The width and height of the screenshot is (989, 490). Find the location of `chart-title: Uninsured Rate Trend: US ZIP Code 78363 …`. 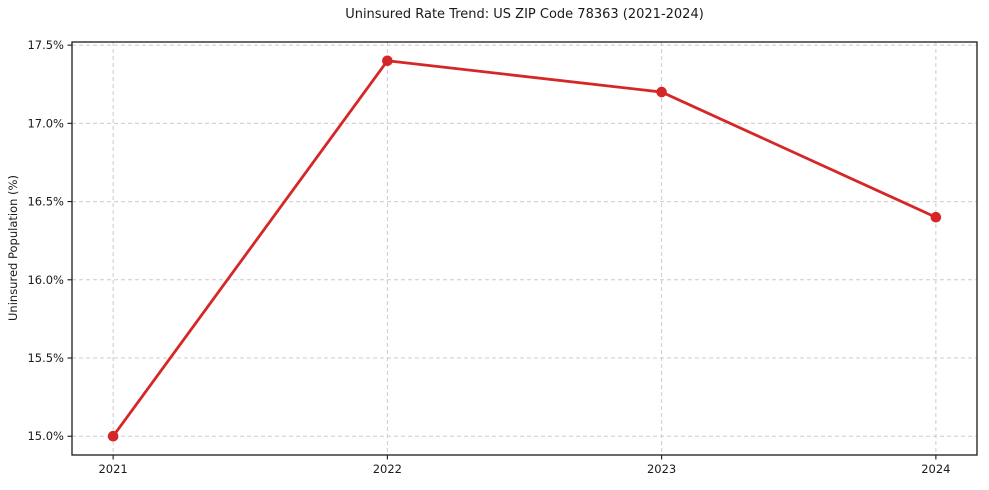

chart-title: Uninsured Rate Trend: US ZIP Code 78363 … is located at coordinates (524, 14).